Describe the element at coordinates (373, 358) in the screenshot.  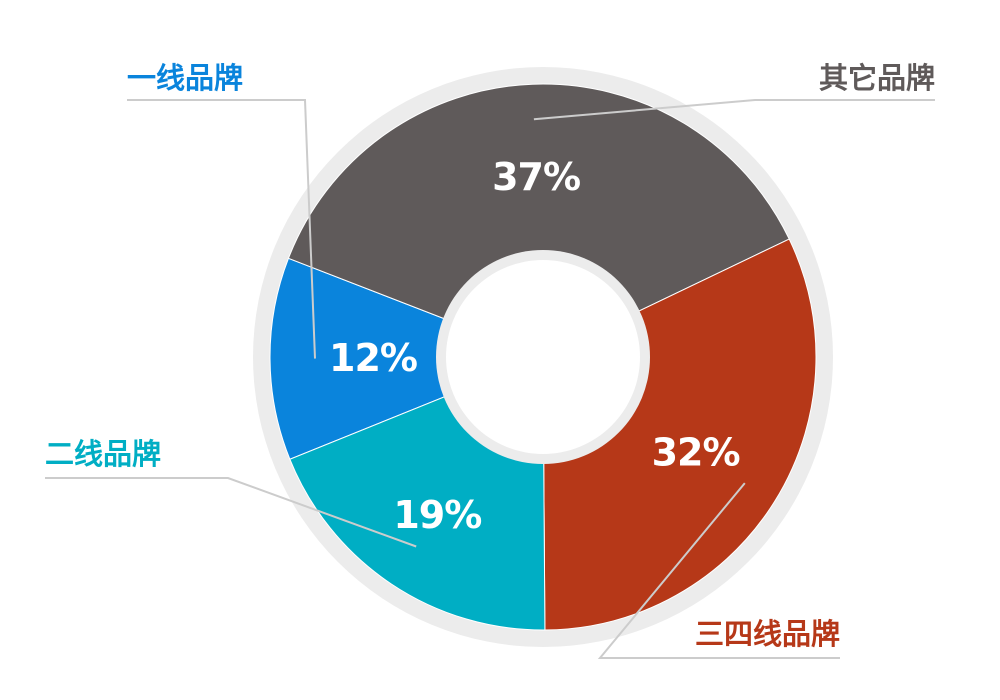
I see `percent-label-0: 12%` at that location.